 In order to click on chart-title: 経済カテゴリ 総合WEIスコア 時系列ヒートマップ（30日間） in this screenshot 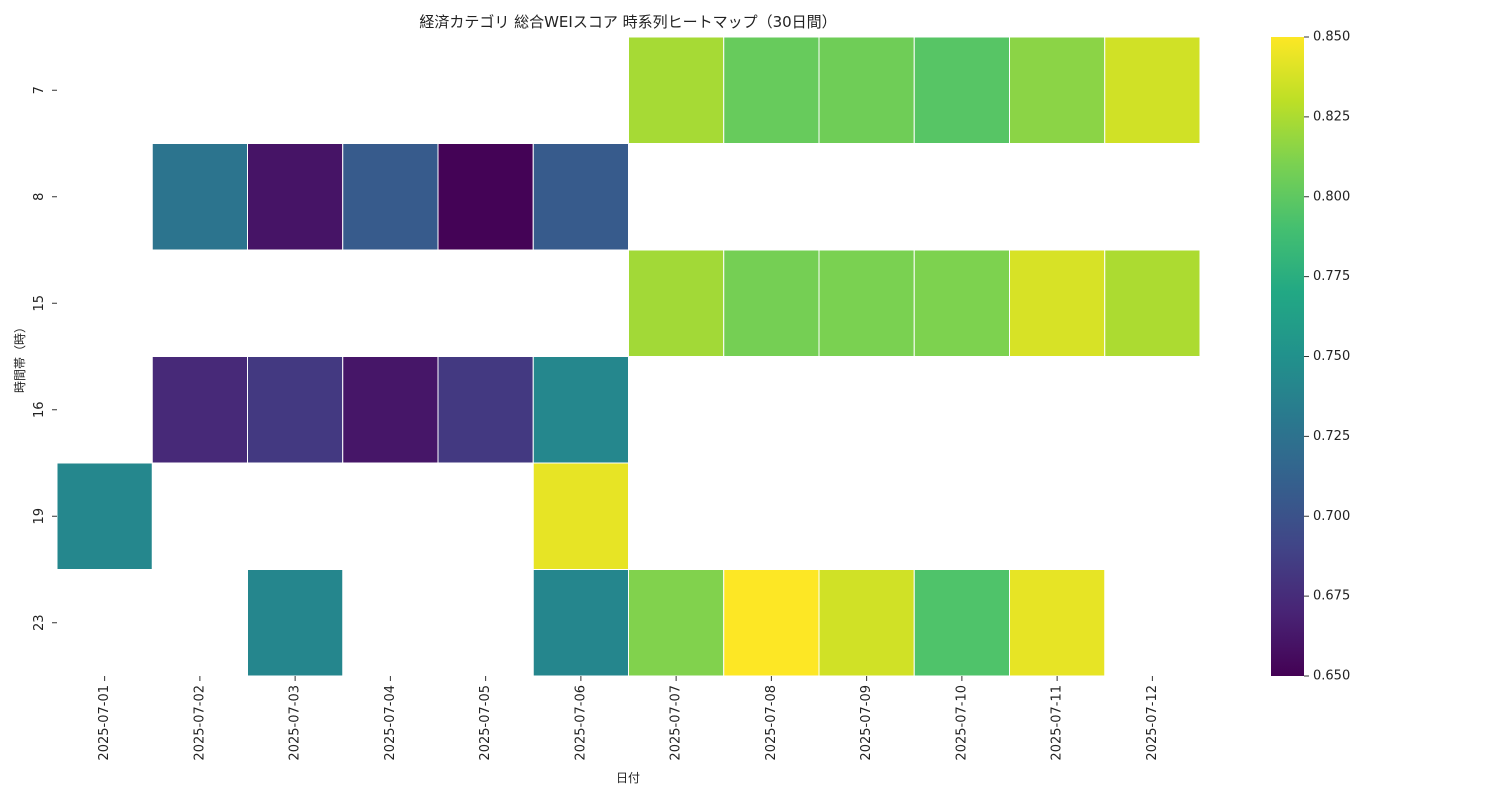, I will do `click(627, 22)`.